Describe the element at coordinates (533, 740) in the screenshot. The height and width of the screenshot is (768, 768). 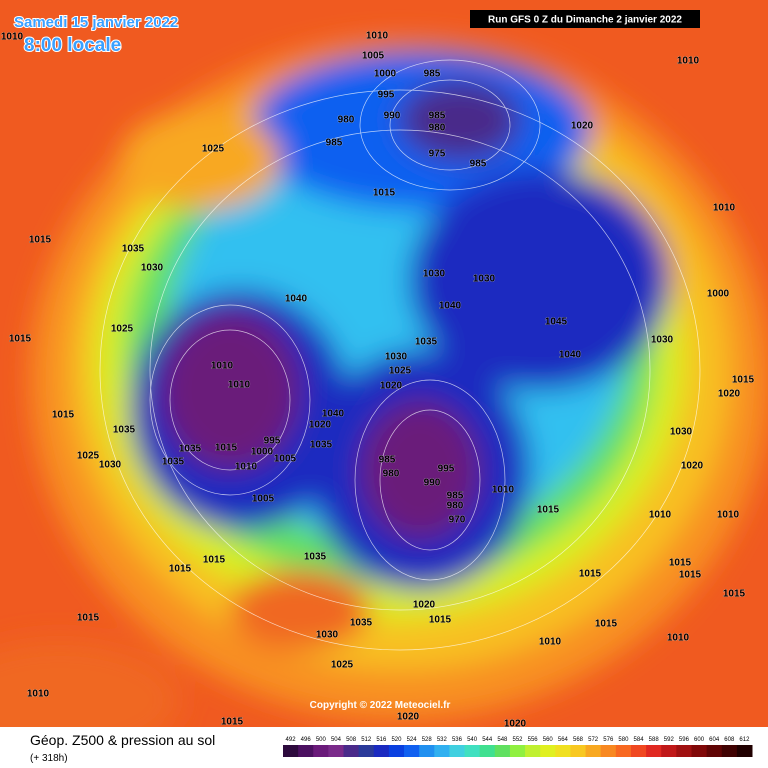
I see `colorbar-label: 556` at that location.